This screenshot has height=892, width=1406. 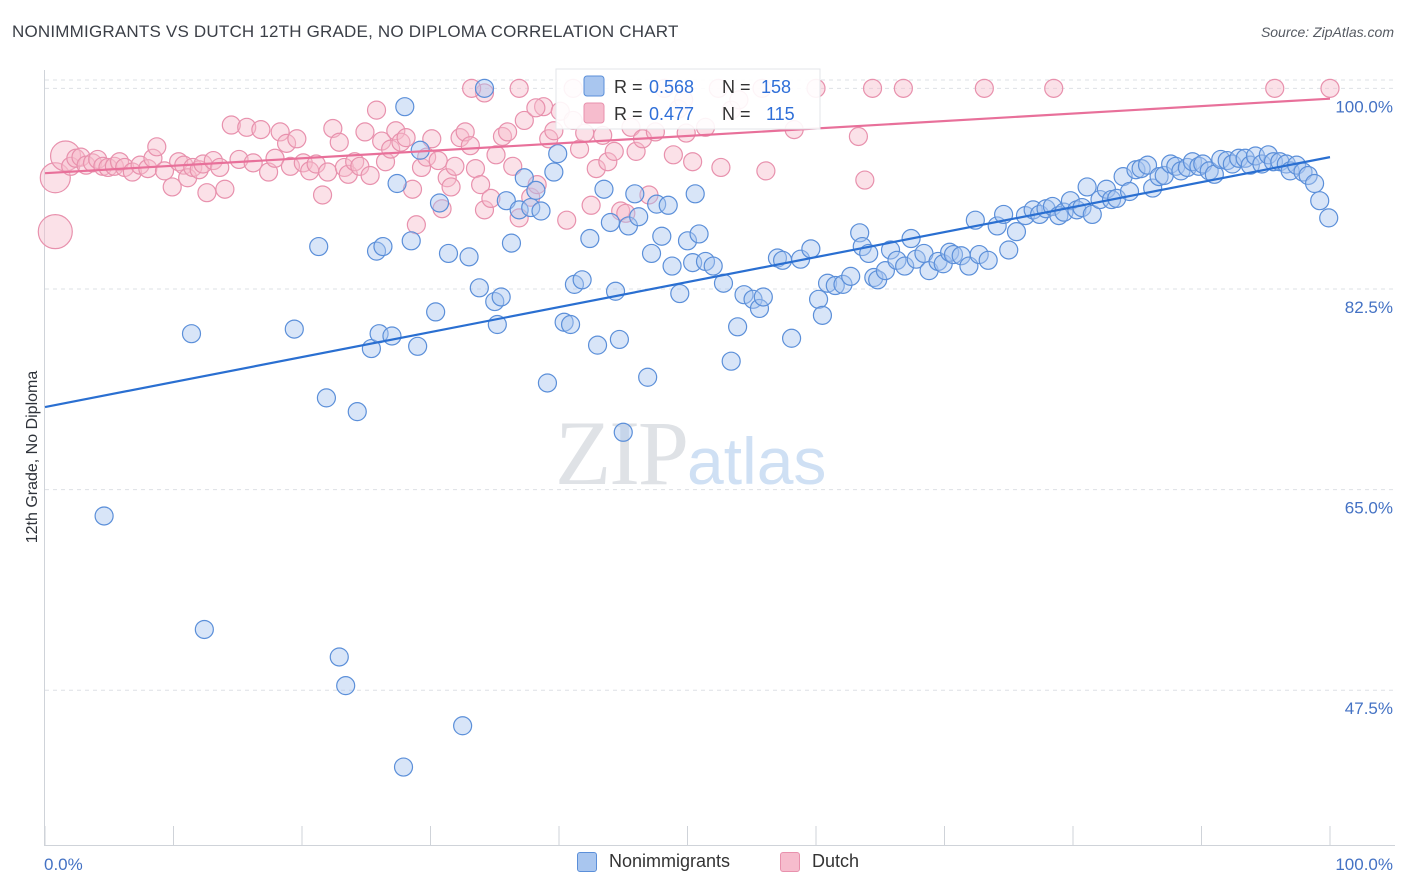 I want to click on legend-swatch-nonimmigrants, so click(x=594, y=86).